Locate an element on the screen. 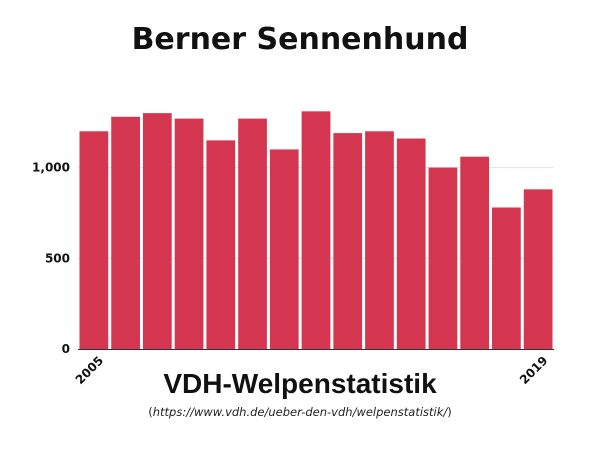 The width and height of the screenshot is (600, 450). y-tick-label: 1,000 is located at coordinates (51, 168).